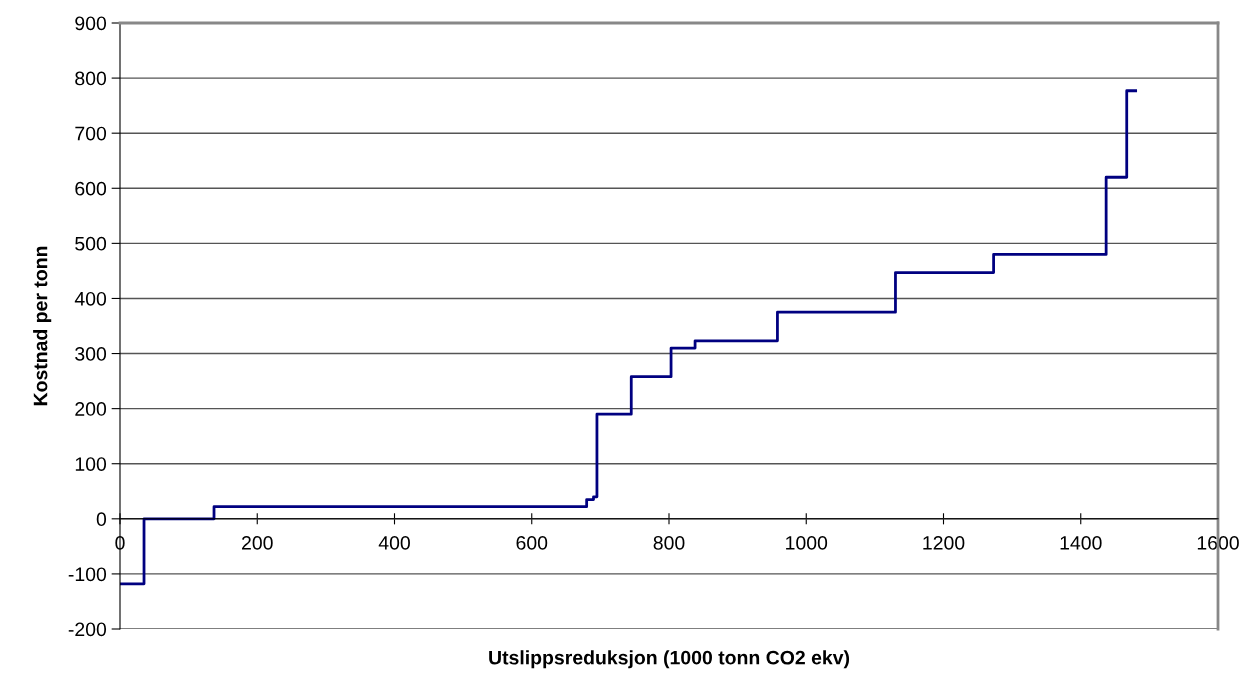 This screenshot has width=1254, height=688. What do you see at coordinates (91, 243) in the screenshot?
I see `y-tick-label: 500` at bounding box center [91, 243].